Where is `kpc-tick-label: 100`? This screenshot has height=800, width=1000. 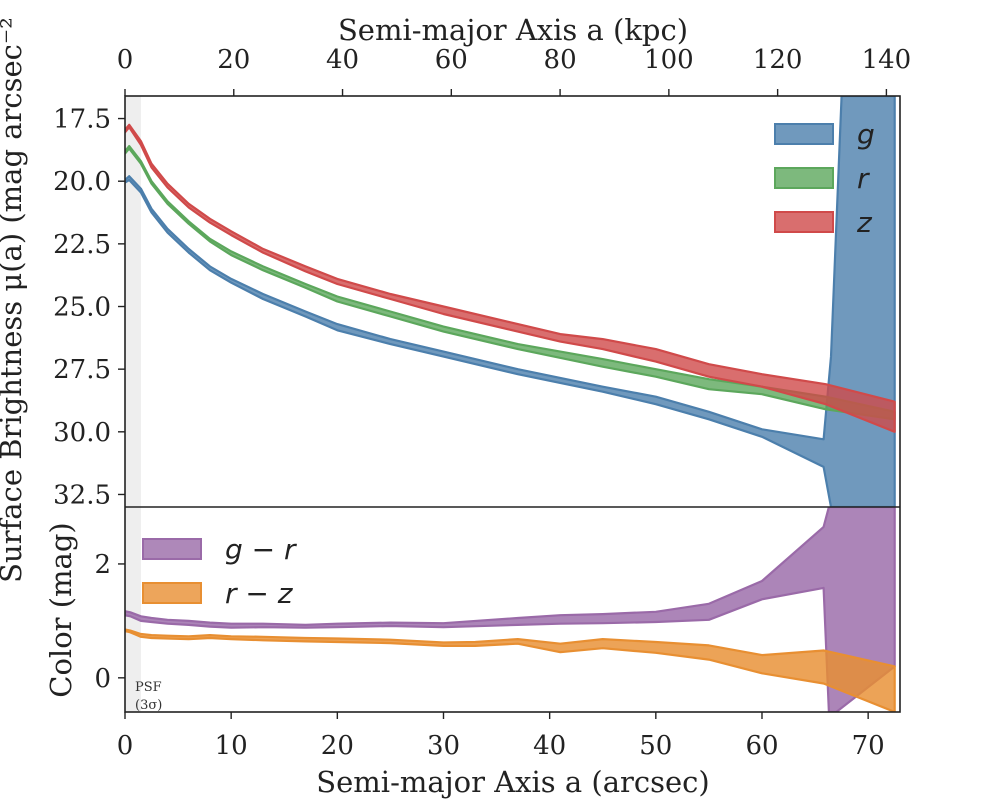 kpc-tick-label: 100 is located at coordinates (669, 60).